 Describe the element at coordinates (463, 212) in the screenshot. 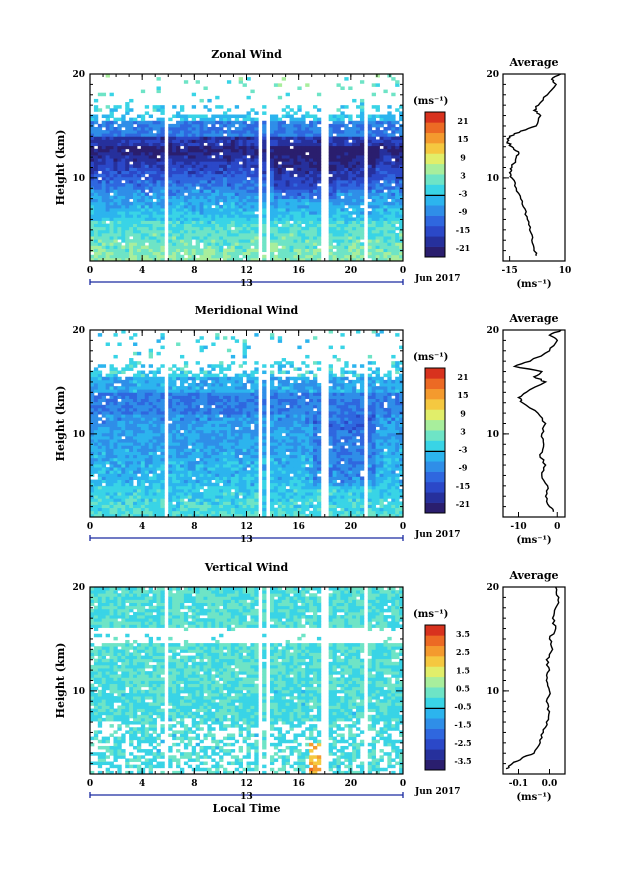

I see `colorbar-tick-label: -9` at that location.